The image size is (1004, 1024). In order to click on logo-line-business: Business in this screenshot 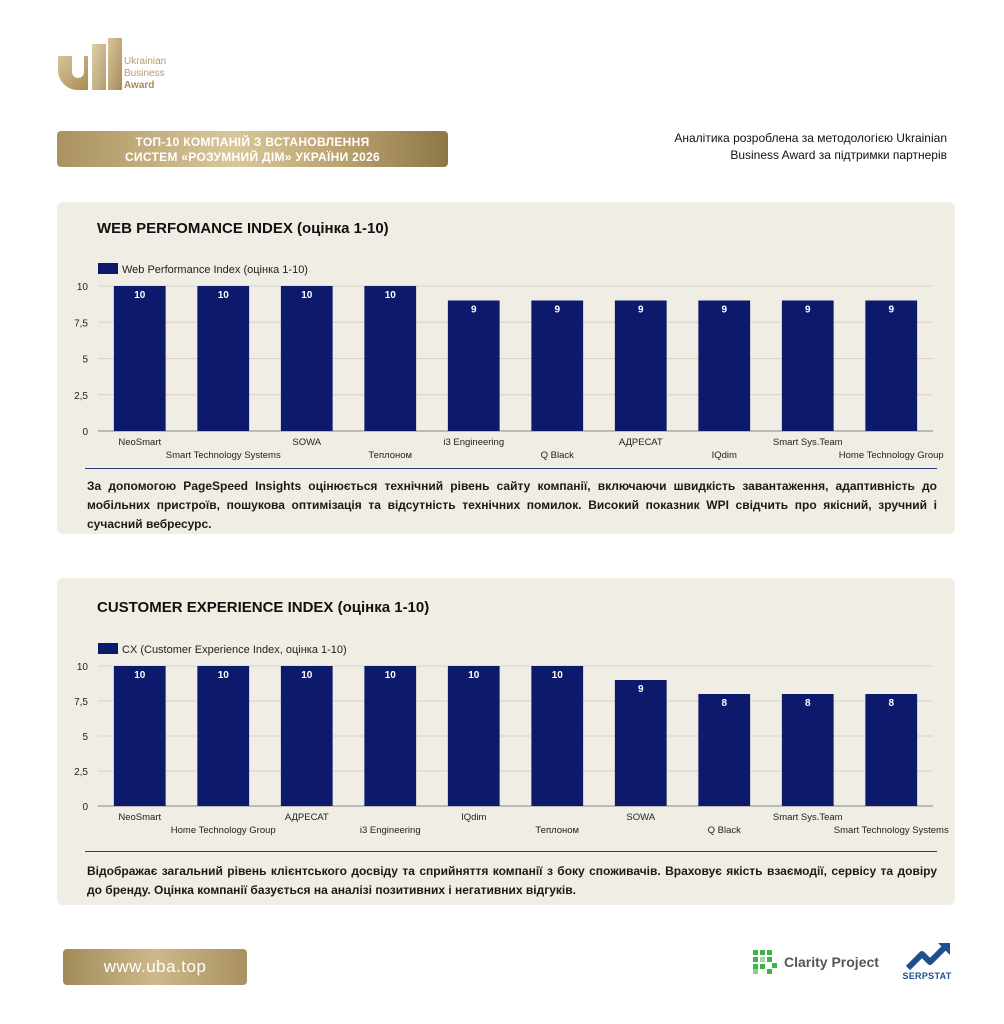, I will do `click(144, 73)`.